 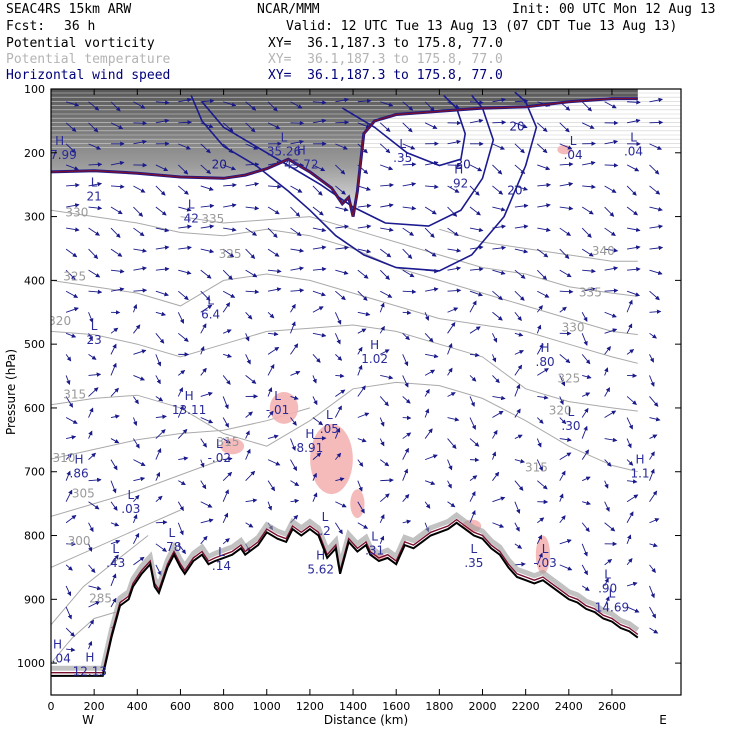 What do you see at coordinates (34, 89) in the screenshot?
I see `y-tick-label: 100` at bounding box center [34, 89].